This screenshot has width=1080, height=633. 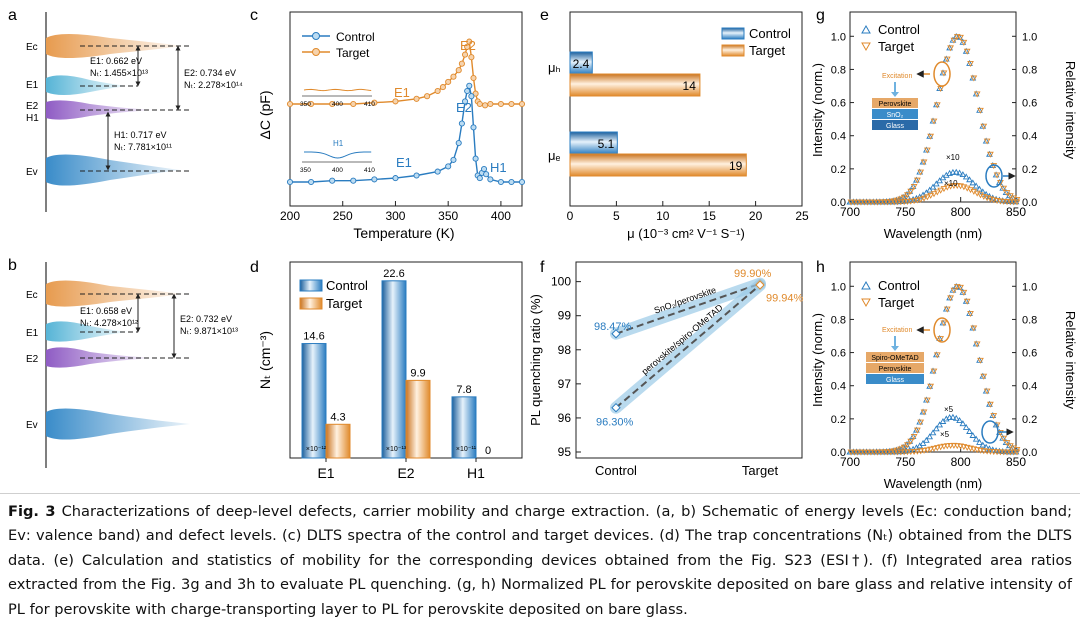 I want to click on g-legend-target-label: Target, so click(x=896, y=46).